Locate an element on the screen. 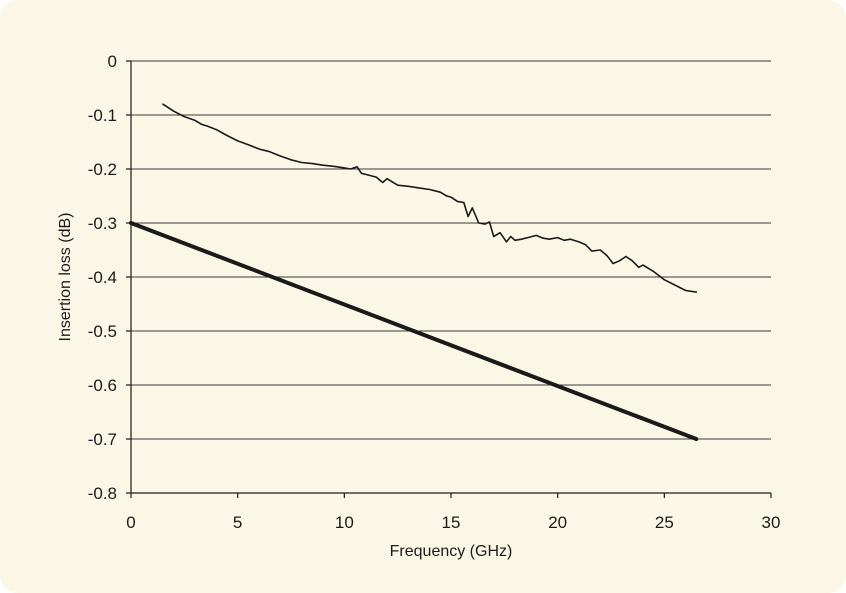  y-tick-label: -0.3 is located at coordinates (102, 223).